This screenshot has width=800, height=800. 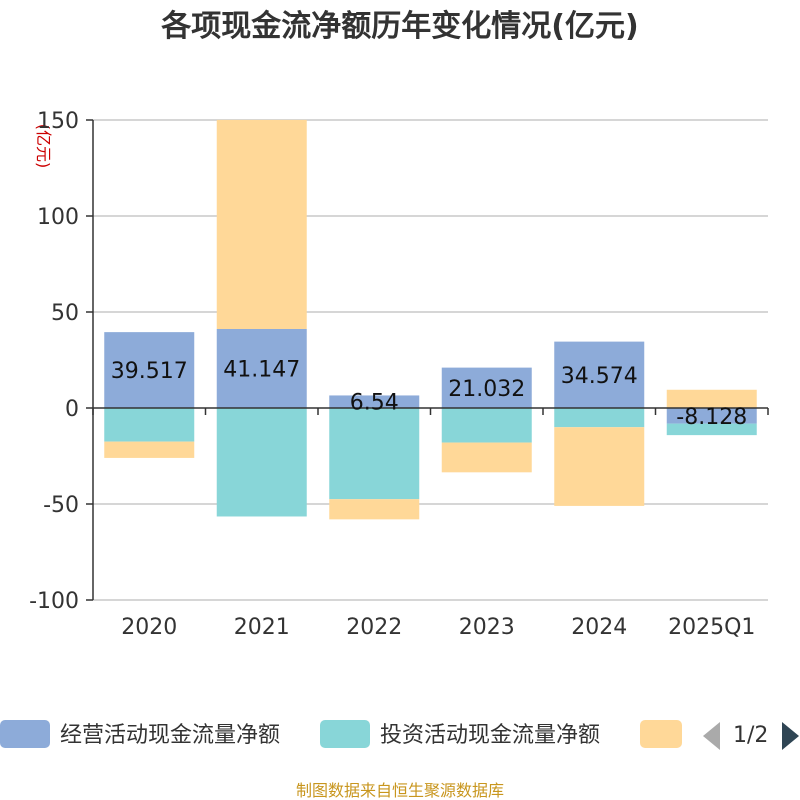 I want to click on bar-investing-2024, so click(x=599, y=418).